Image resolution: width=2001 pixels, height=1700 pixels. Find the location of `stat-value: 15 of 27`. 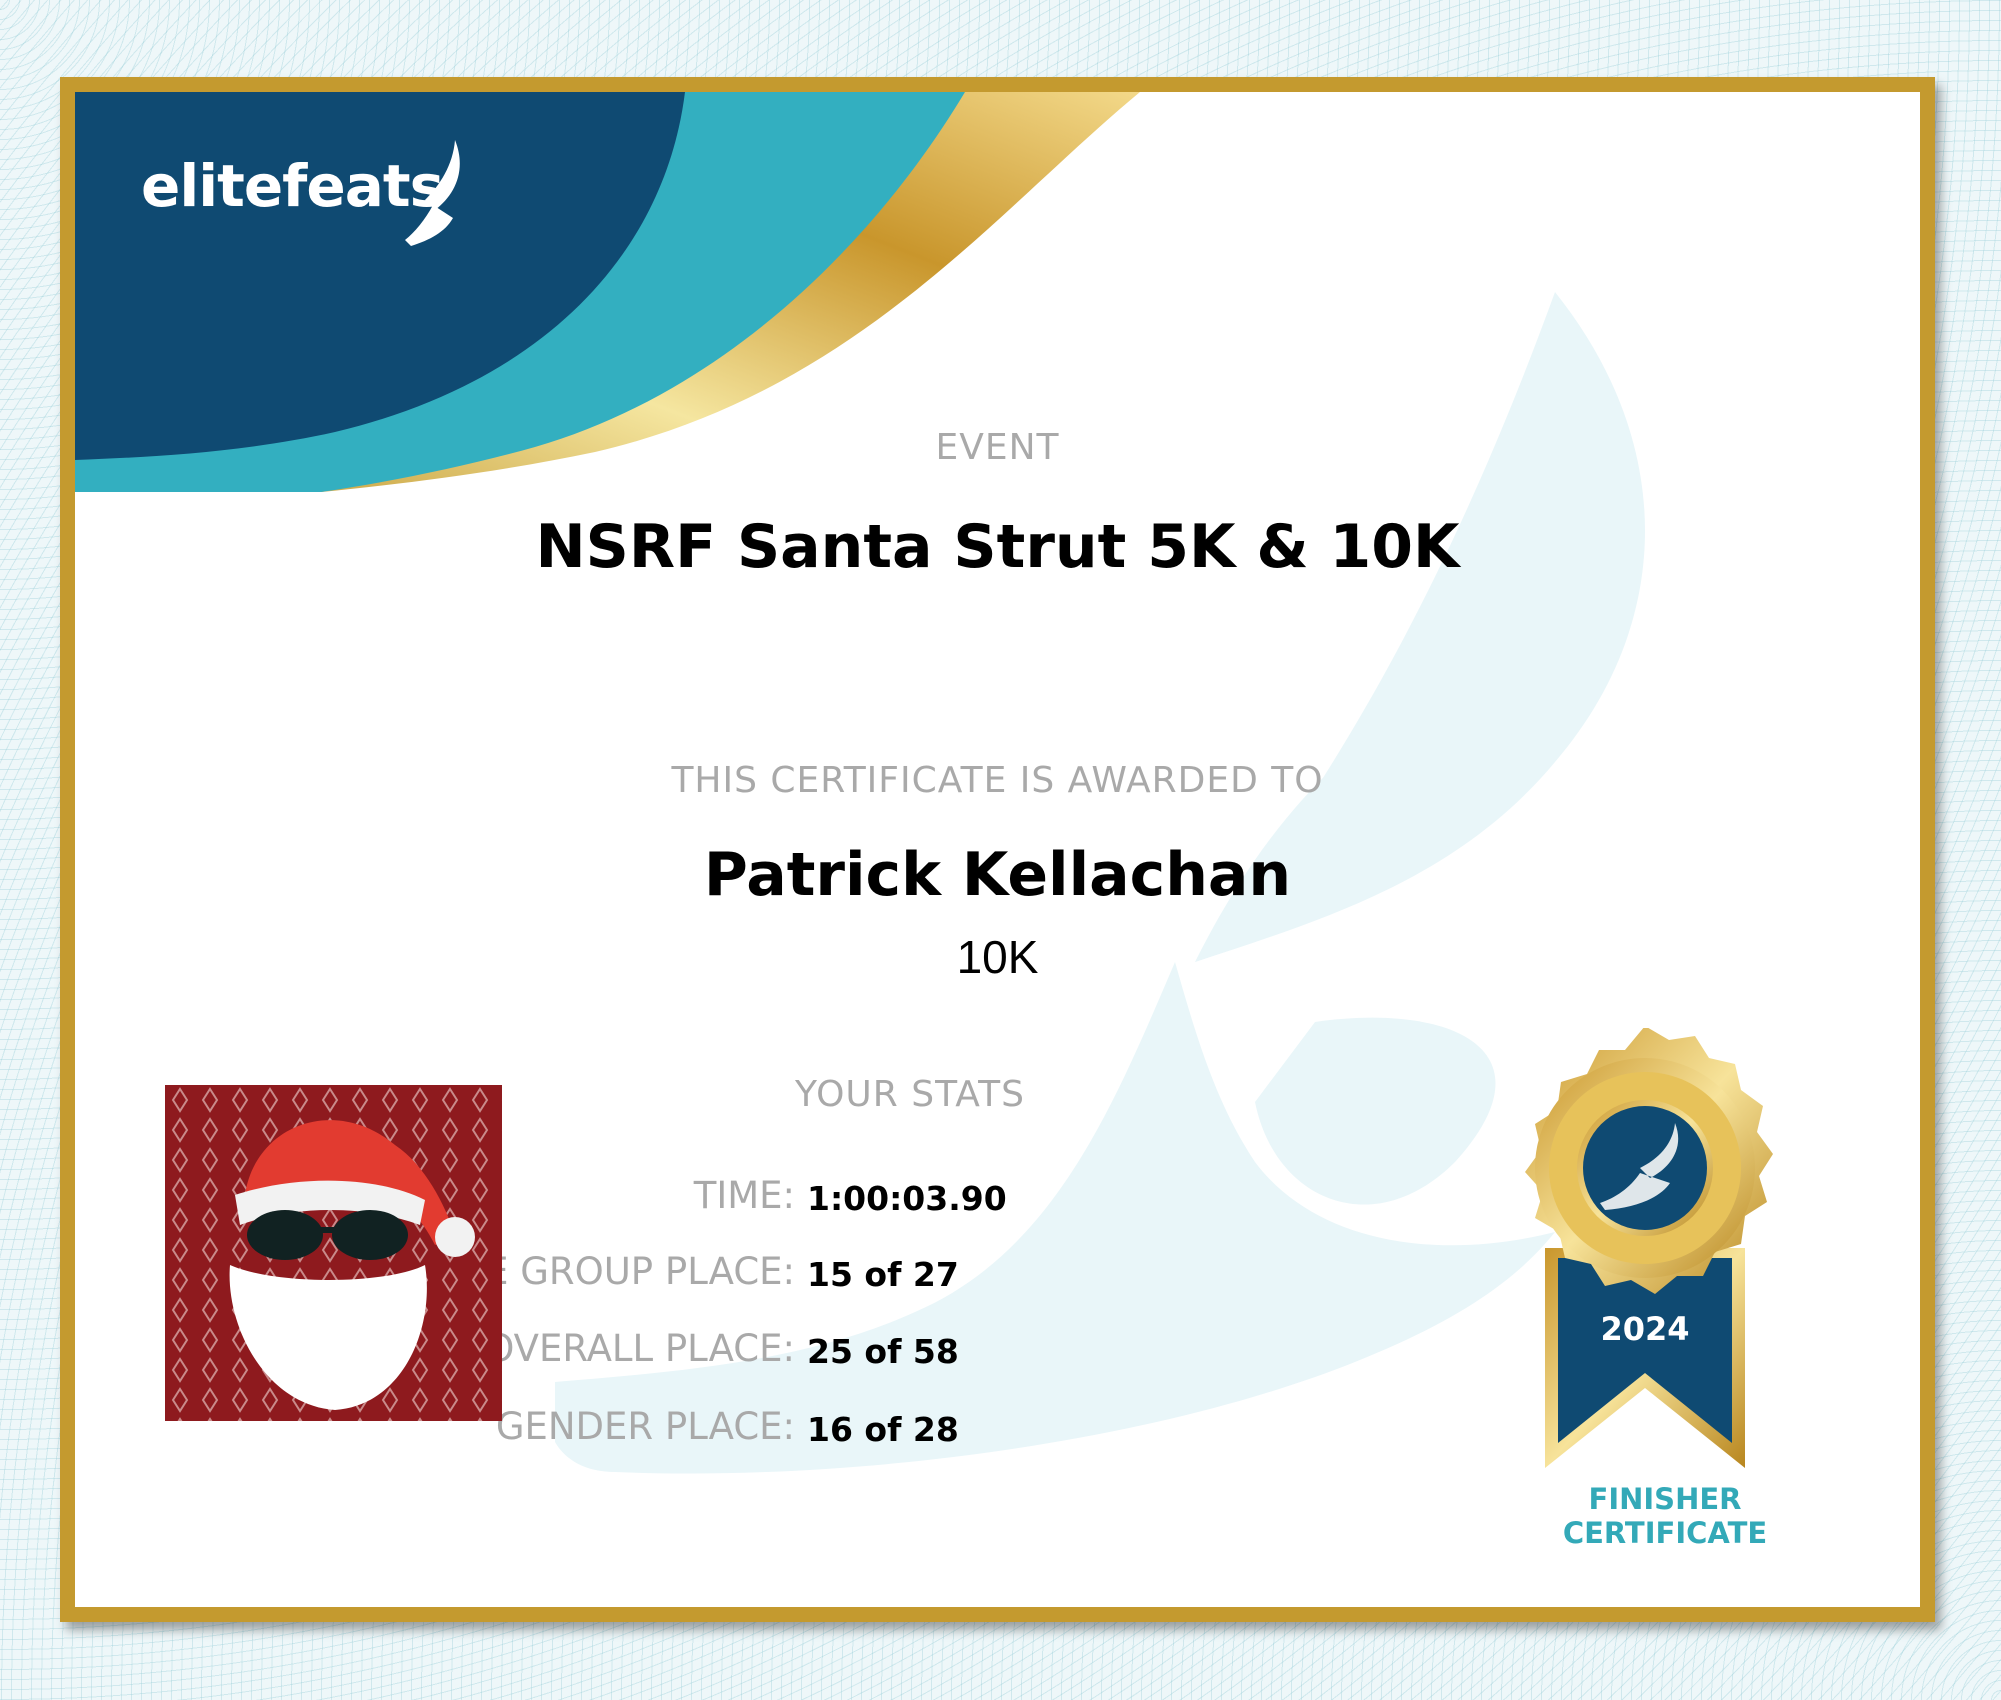

stat-value: 15 of 27 is located at coordinates (883, 1274).